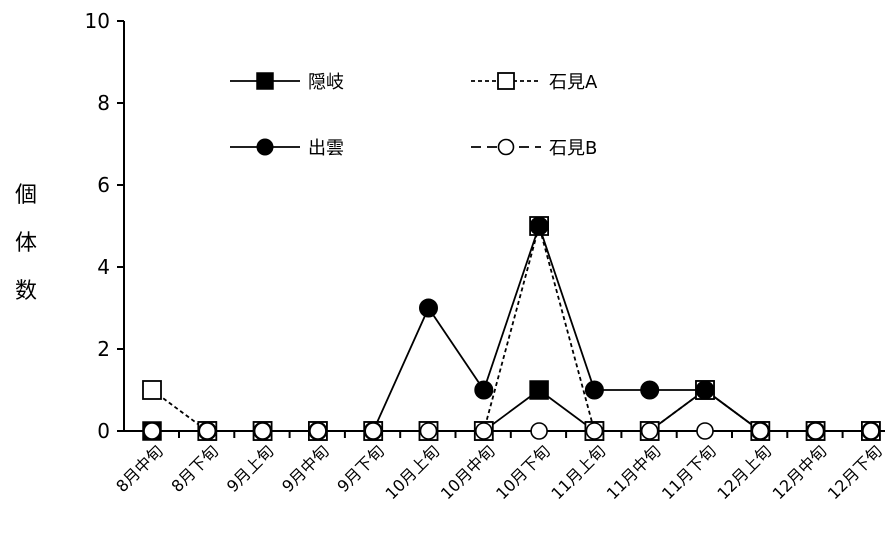 This screenshot has width=895, height=535. Describe the element at coordinates (634, 472) in the screenshot. I see `x-tick-label: 11月中旬` at that location.